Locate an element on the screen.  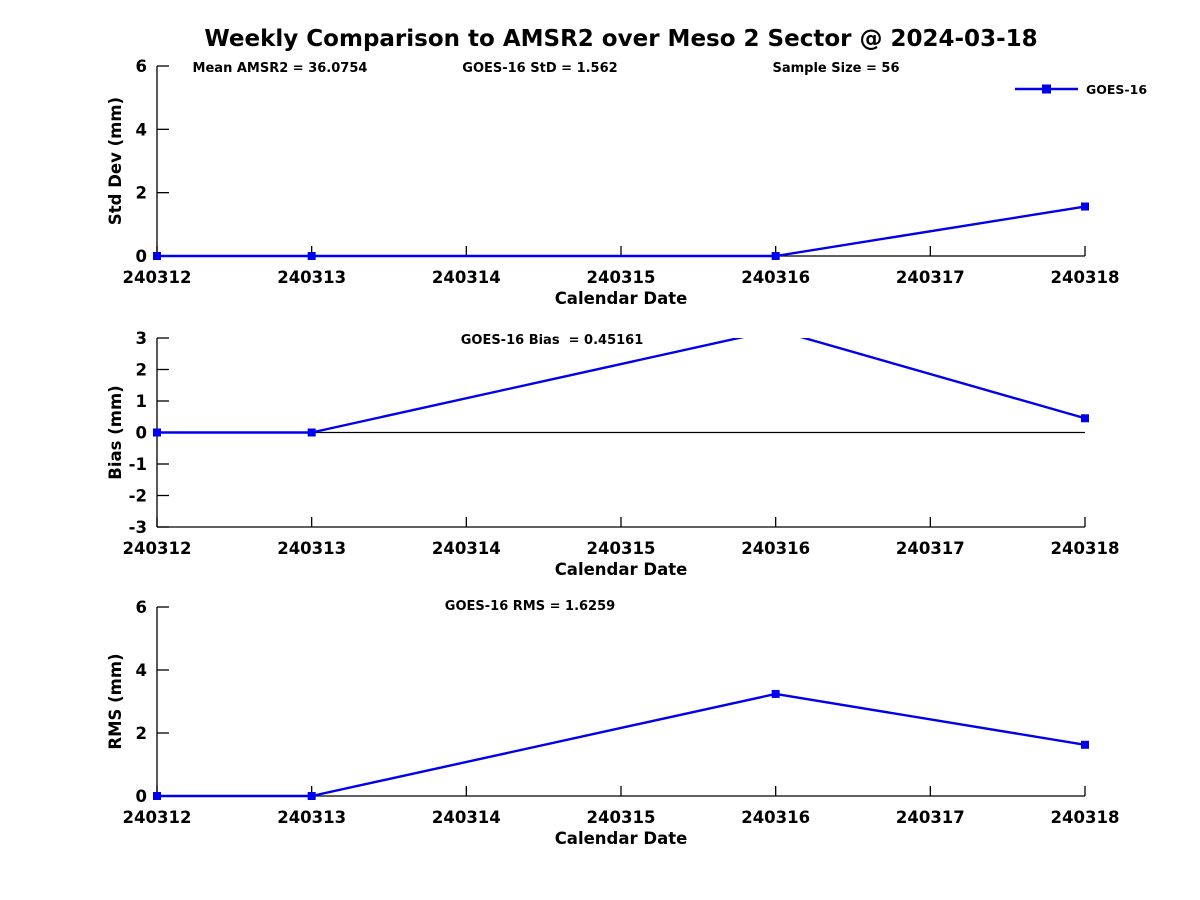
y-axis-title: RMS (mm) is located at coordinates (115, 701).